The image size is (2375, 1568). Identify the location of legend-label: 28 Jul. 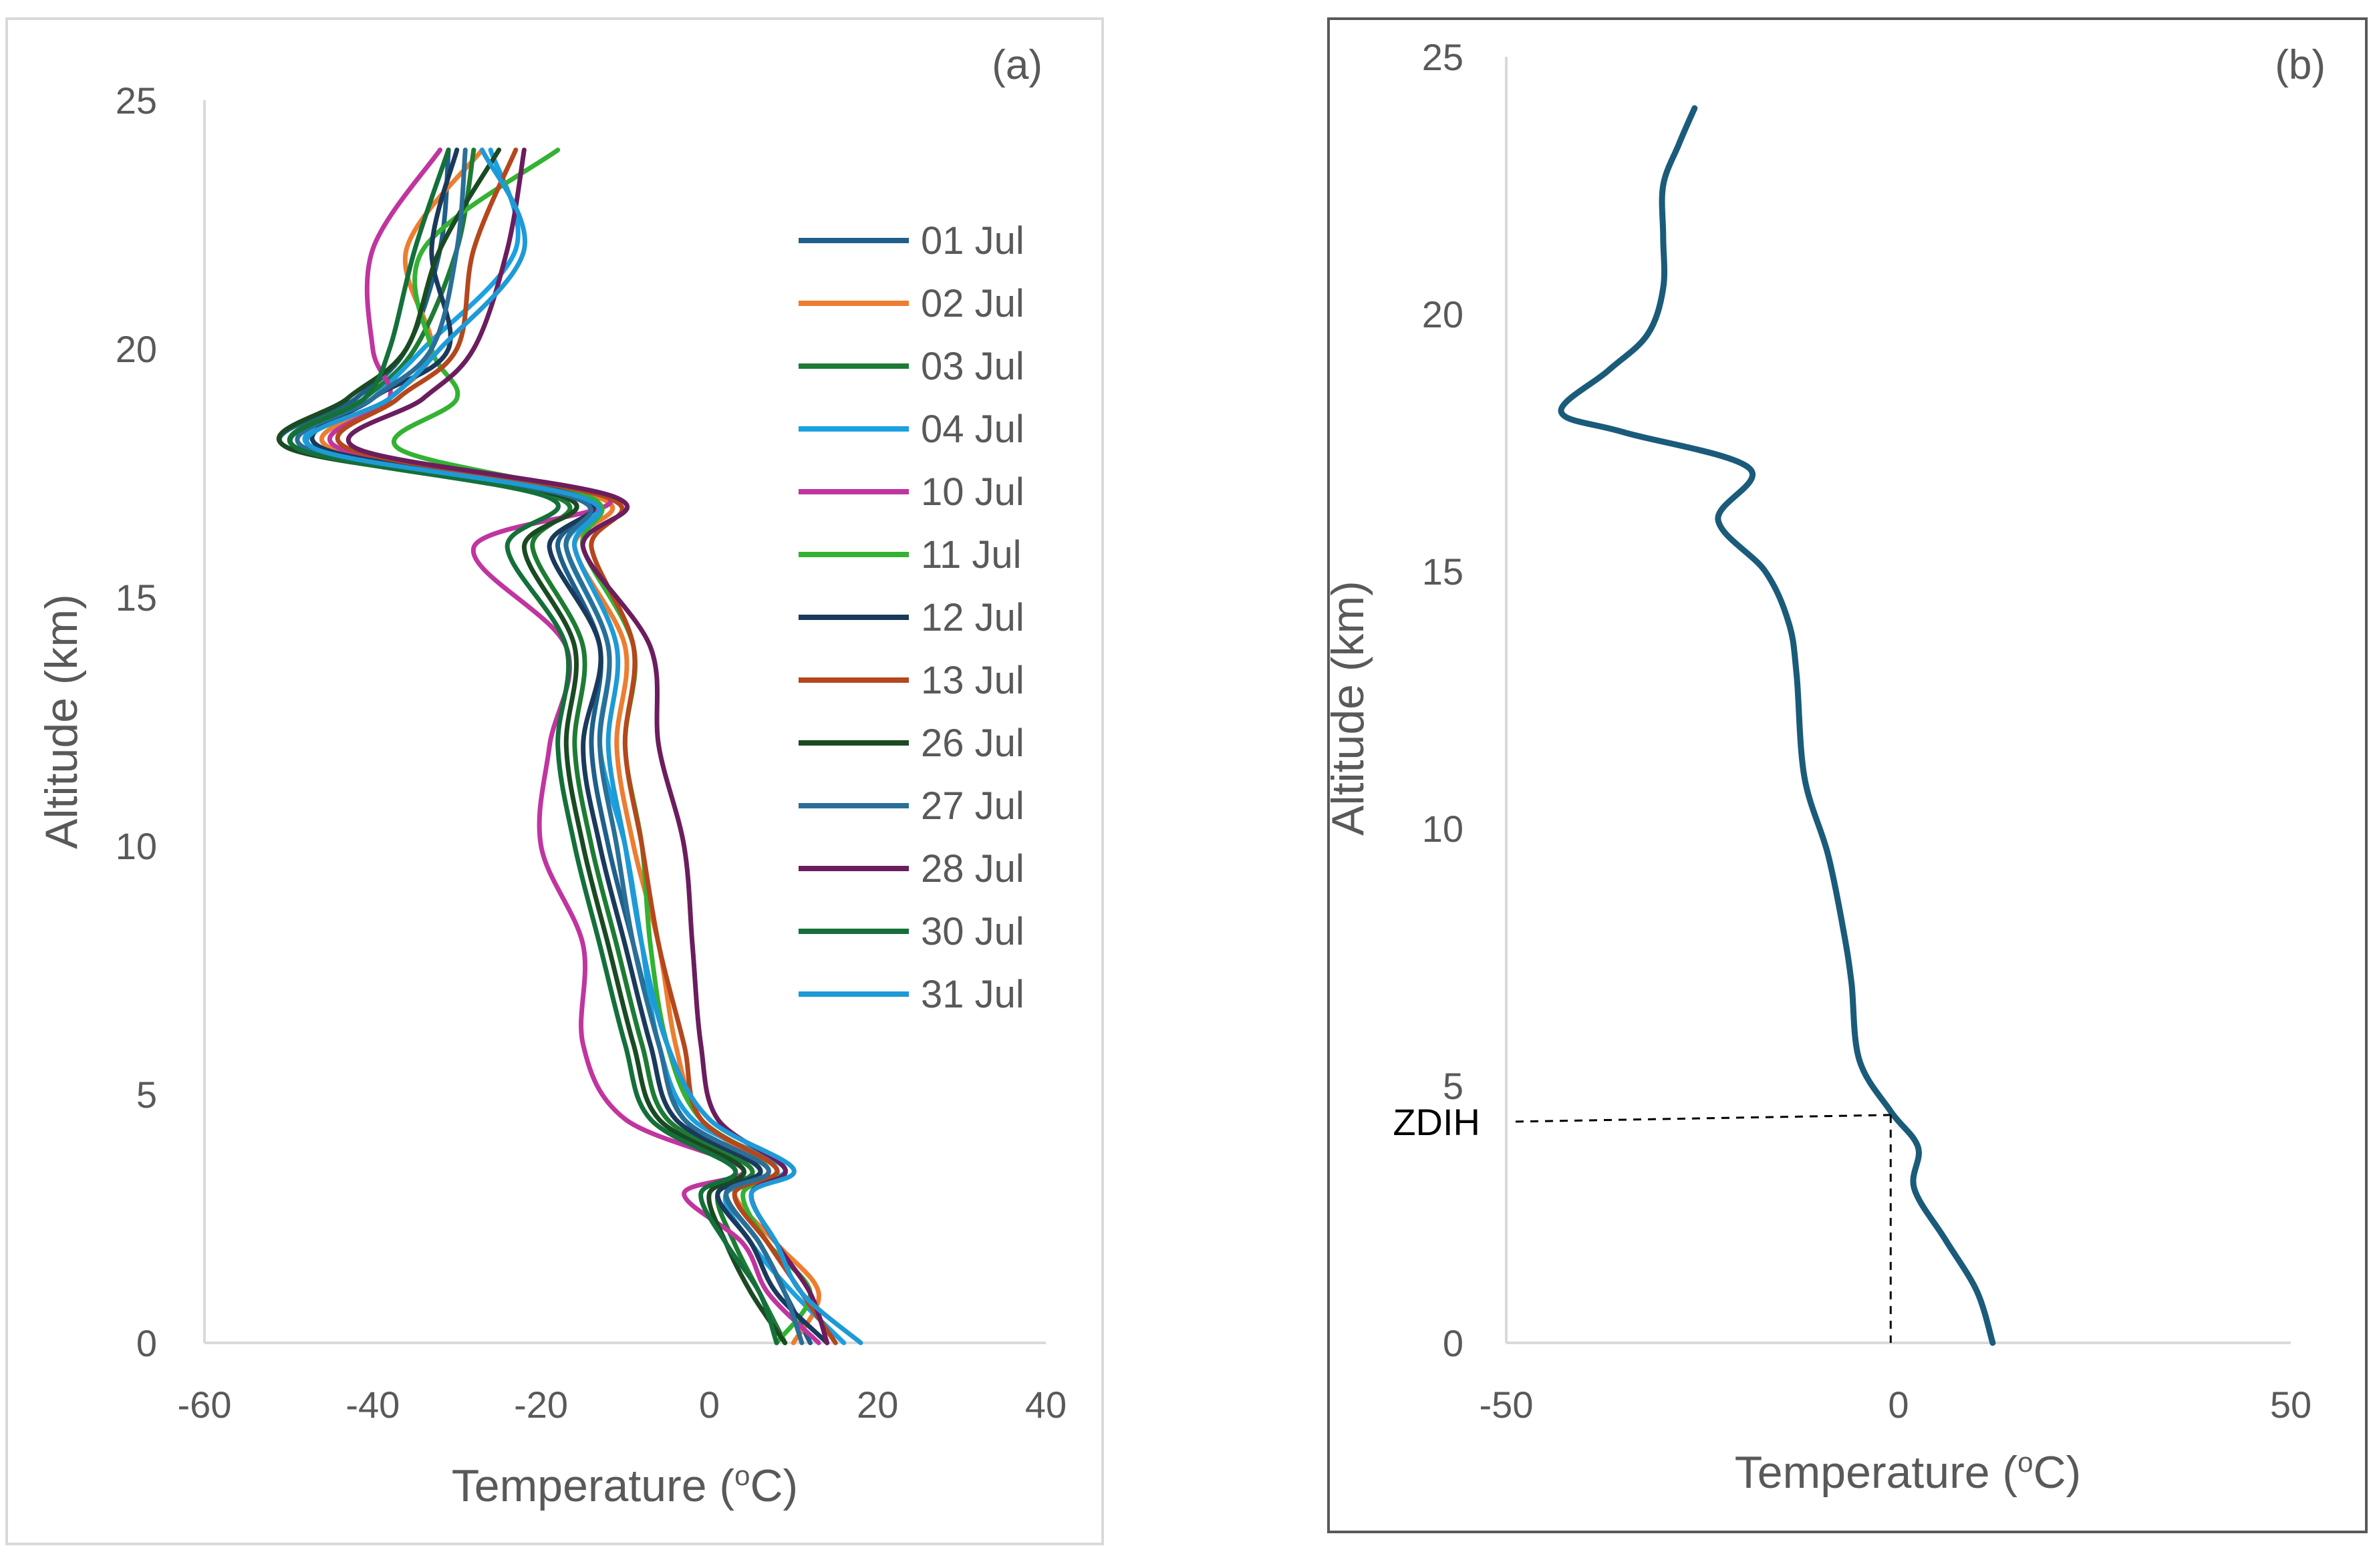
(972, 869).